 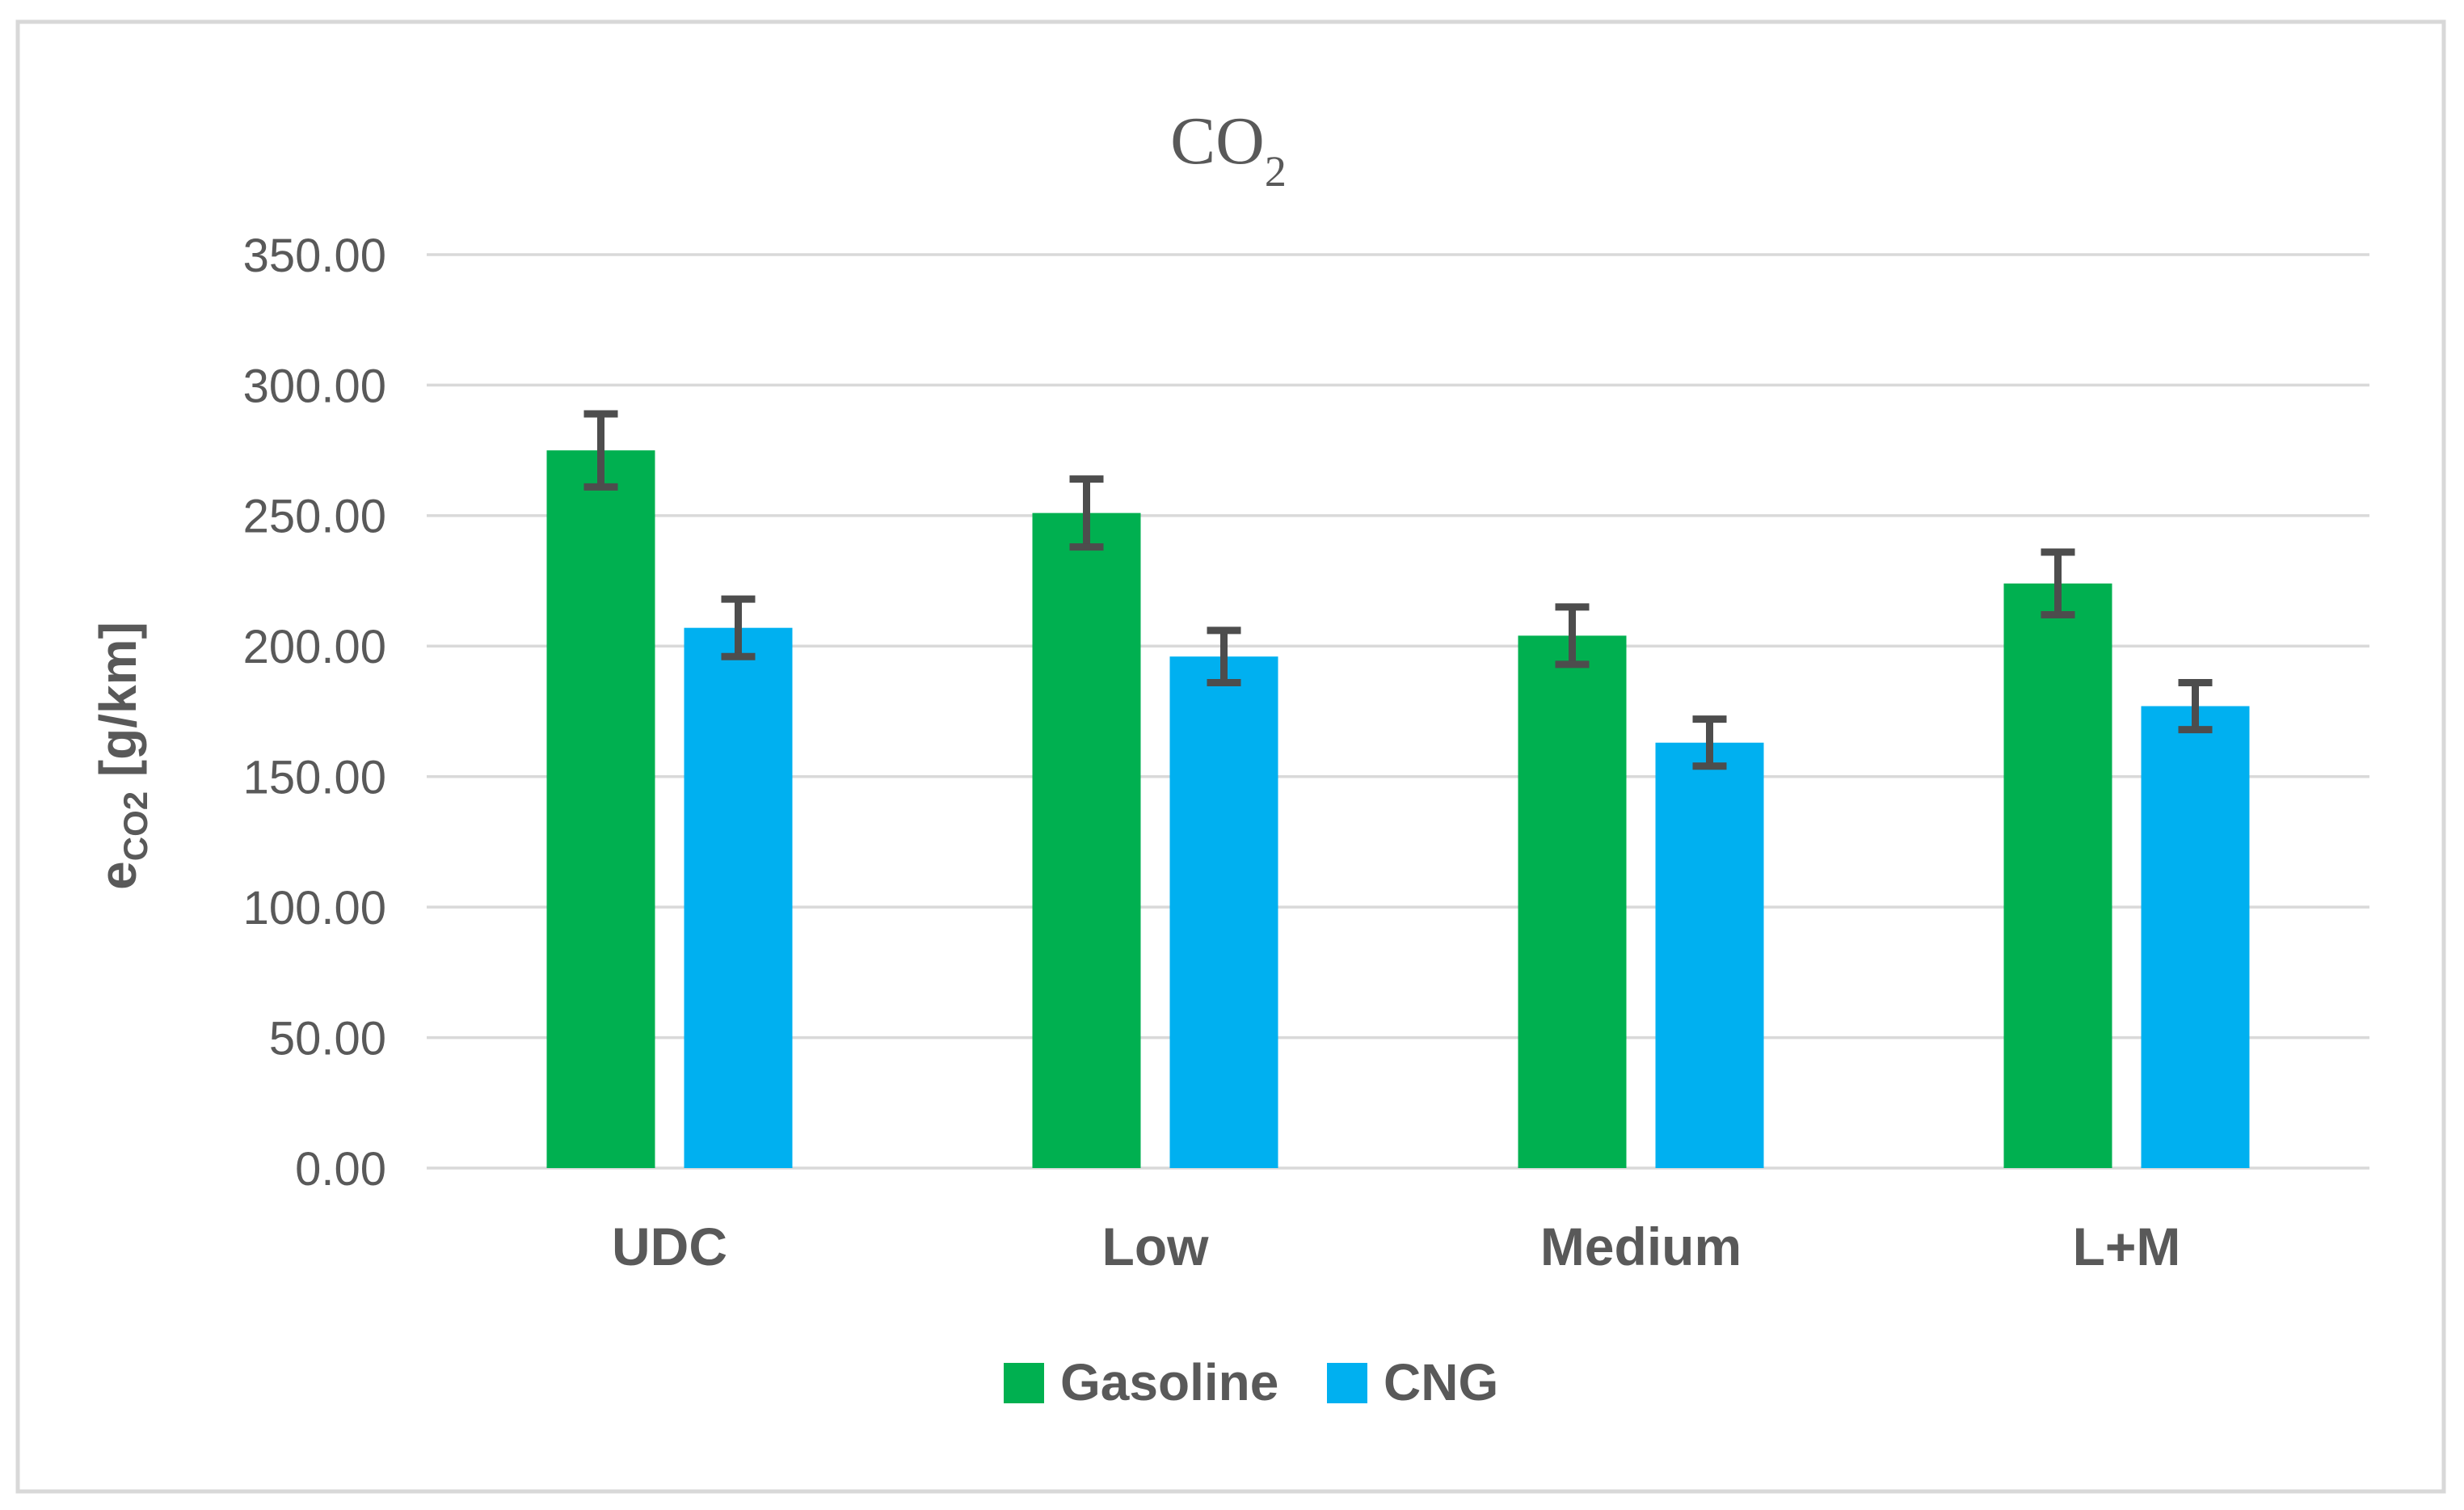 I want to click on y-tick-label: 250.00, so click(x=314, y=517).